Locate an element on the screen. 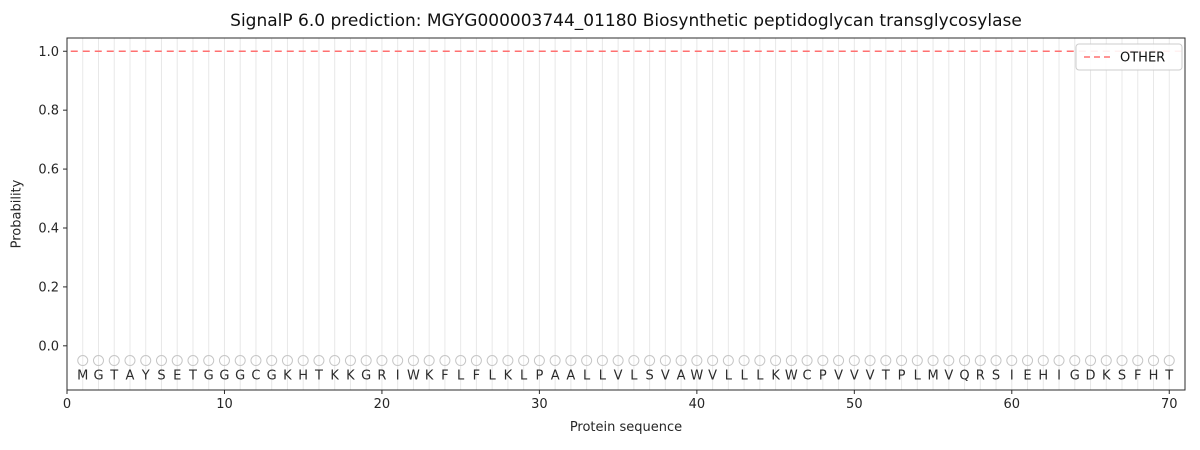 This screenshot has width=1200, height=450. x-tick-label: 30 is located at coordinates (539, 404).